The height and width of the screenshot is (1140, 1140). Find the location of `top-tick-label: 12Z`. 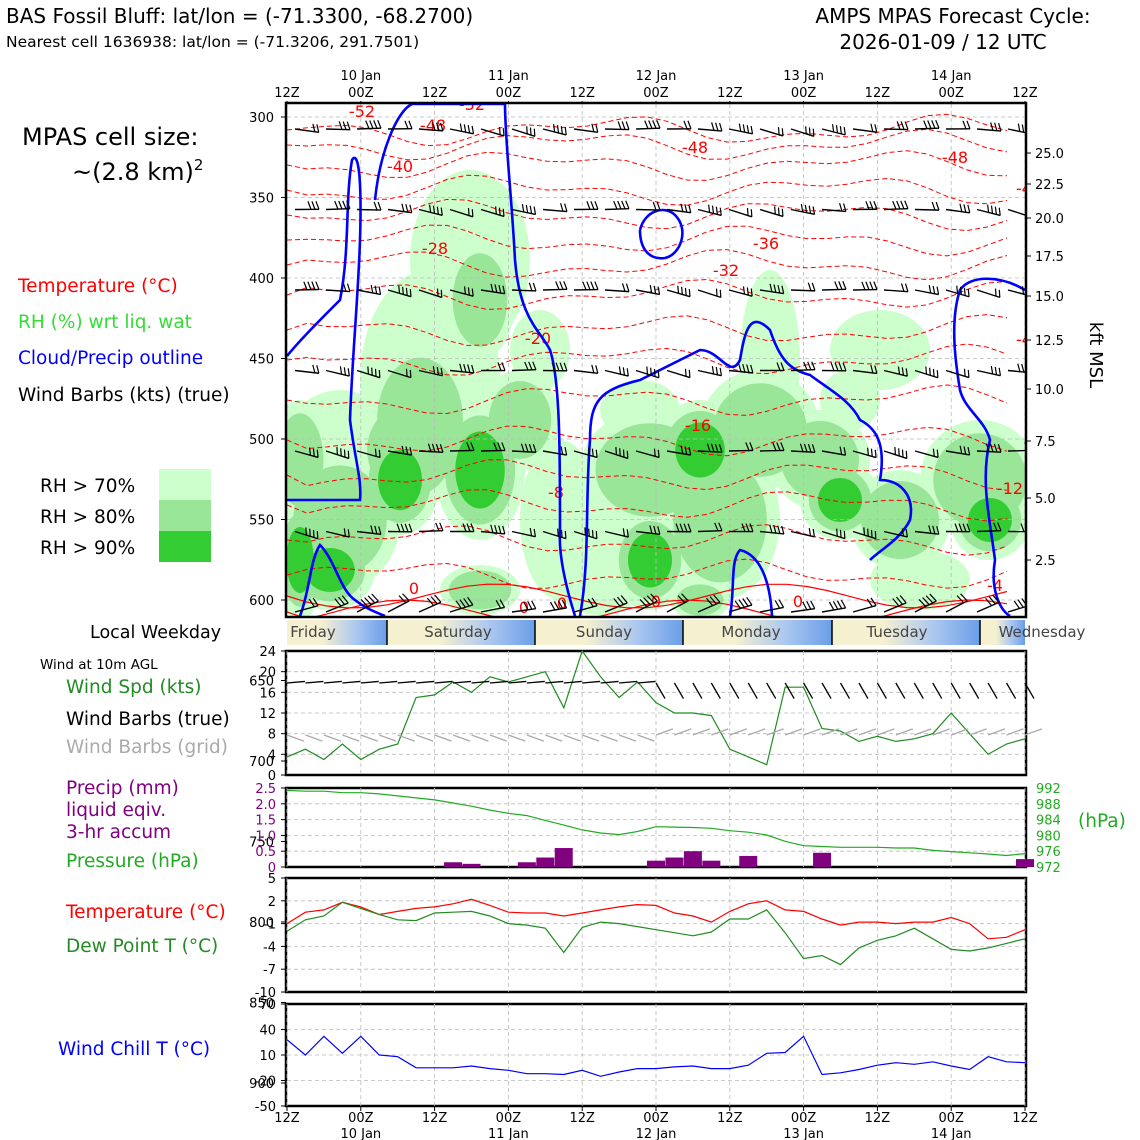

top-tick-label: 12Z is located at coordinates (582, 93).